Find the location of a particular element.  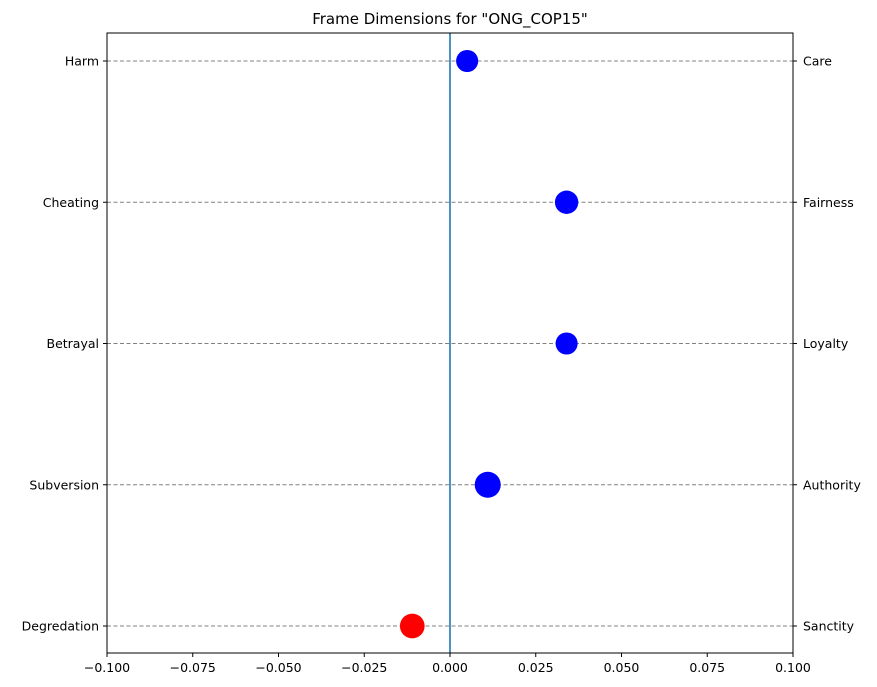

virtue-label: Sanctity is located at coordinates (829, 626).